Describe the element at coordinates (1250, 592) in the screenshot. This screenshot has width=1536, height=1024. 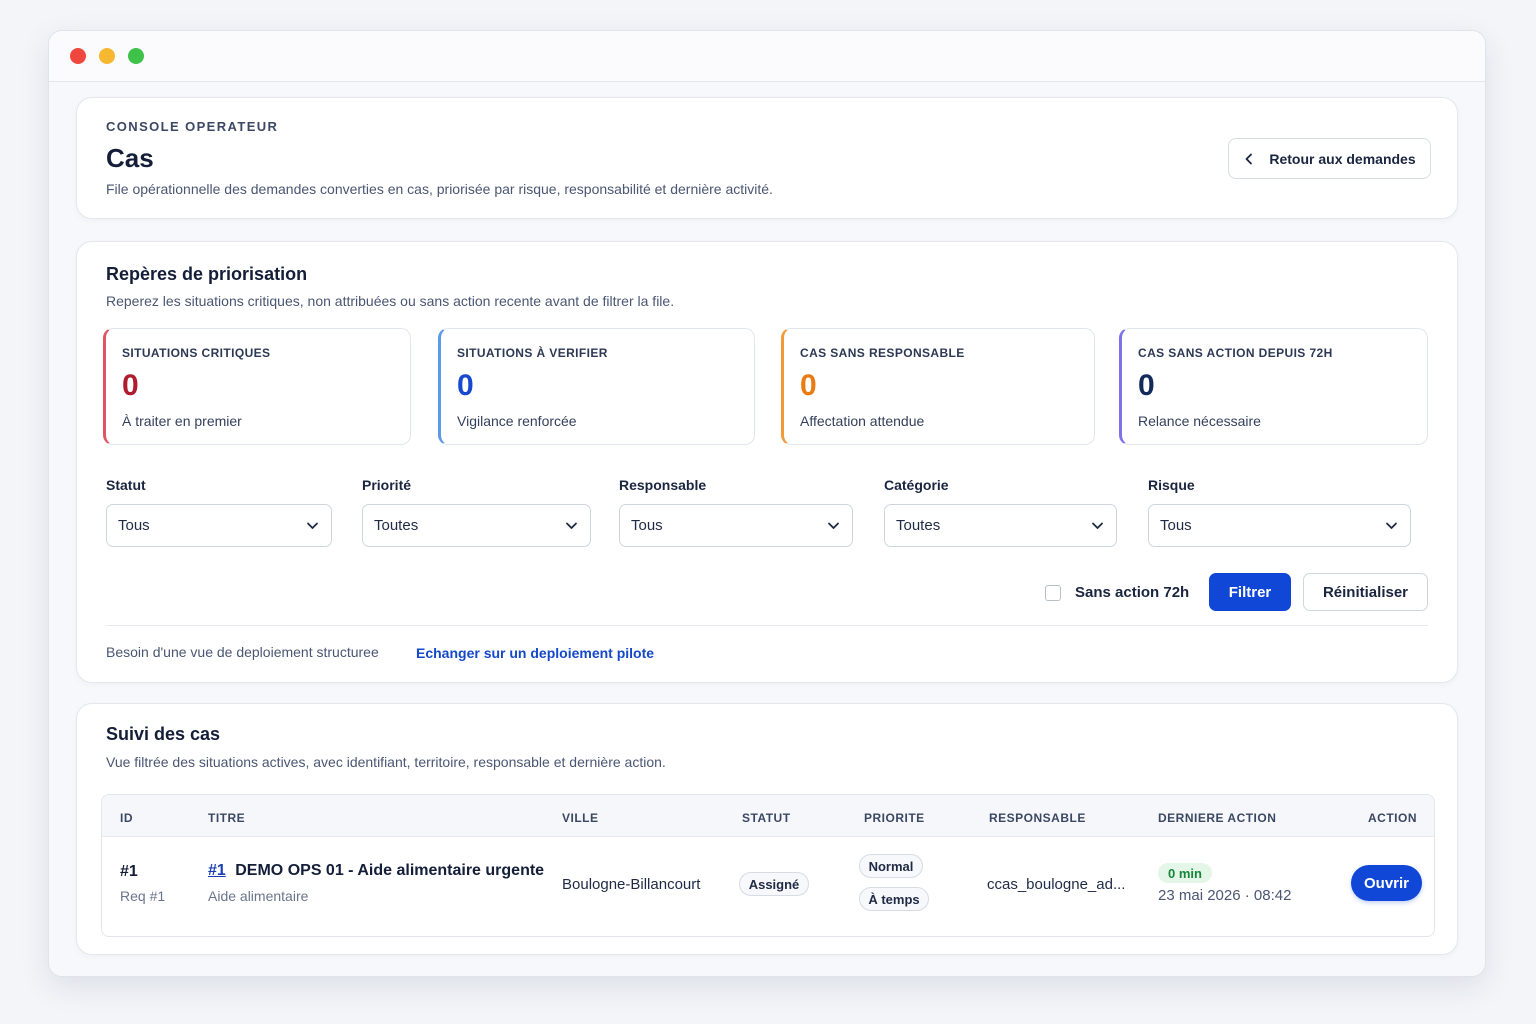
I see `filter-button: Filtrer` at that location.